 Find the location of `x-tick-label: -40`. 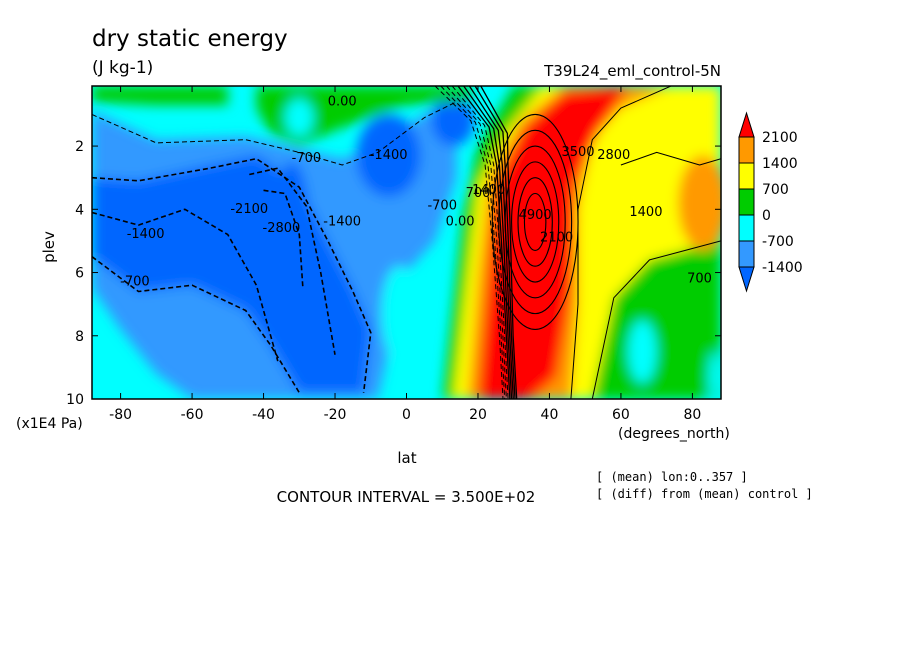

x-tick-label: -40 is located at coordinates (263, 415).